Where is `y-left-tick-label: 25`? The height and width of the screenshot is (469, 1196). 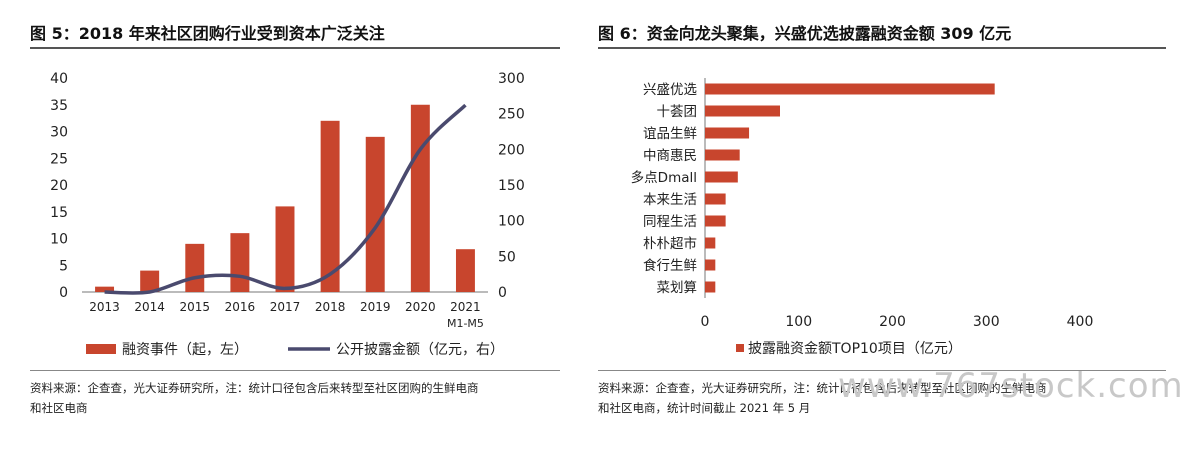 y-left-tick-label: 25 is located at coordinates (59, 159).